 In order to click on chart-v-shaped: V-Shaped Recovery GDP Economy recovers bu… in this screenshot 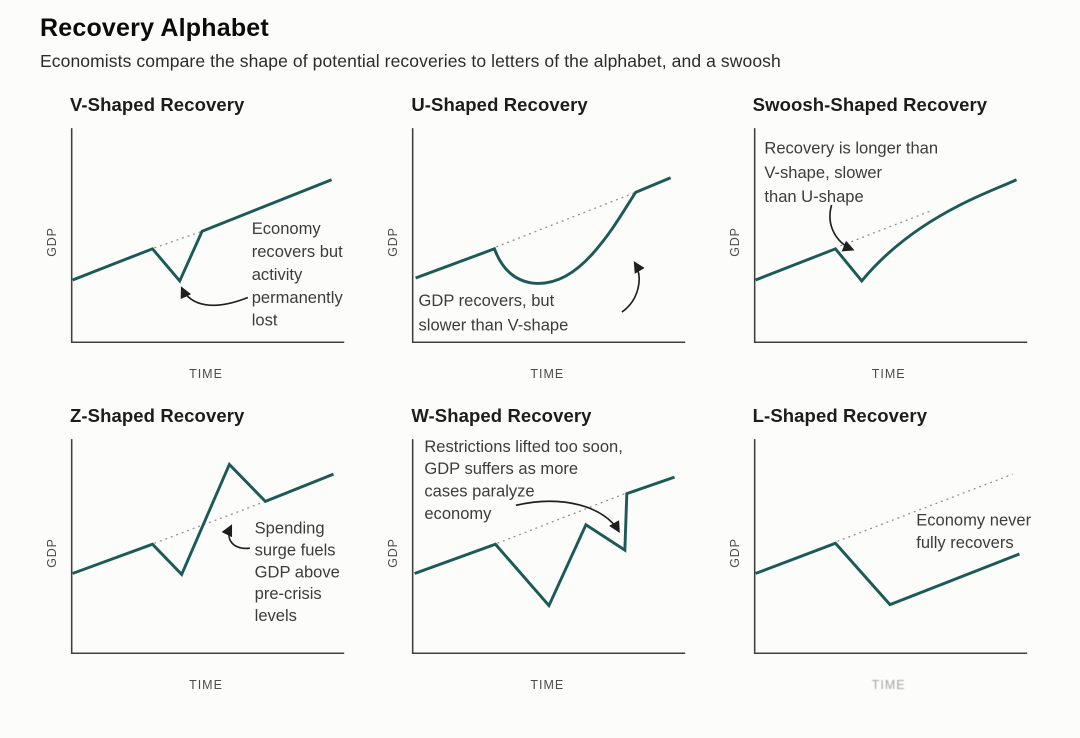, I will do `click(208, 237)`.